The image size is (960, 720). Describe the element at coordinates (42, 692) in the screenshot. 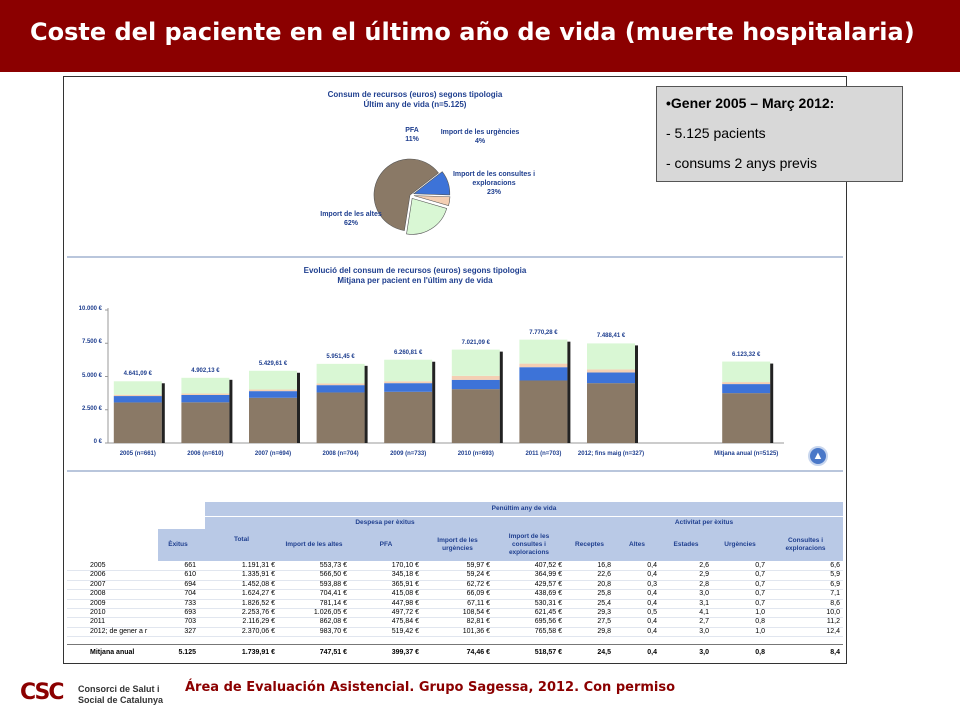

I see `logo-mark: CSC` at that location.